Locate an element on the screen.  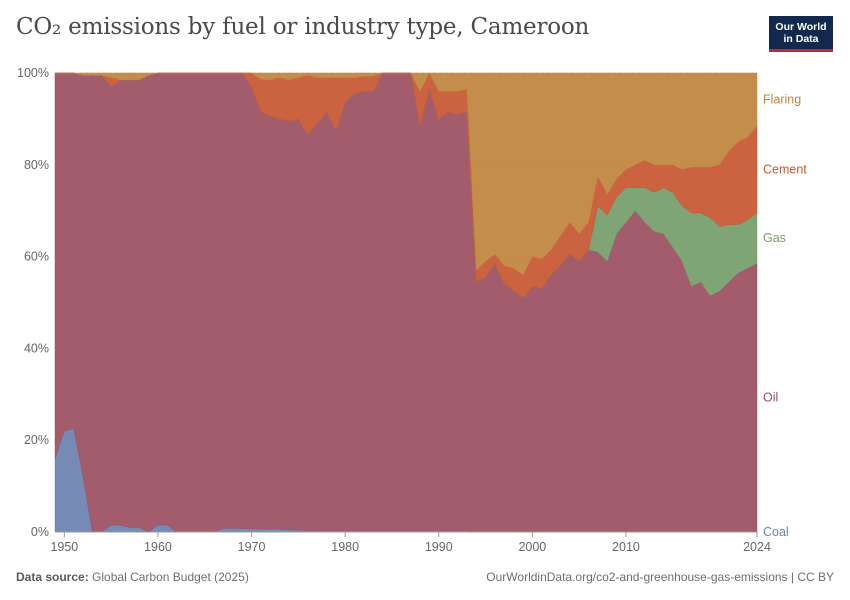
y-axis: 0% 20% 40% 60% 80% 100% is located at coordinates (33, 302).